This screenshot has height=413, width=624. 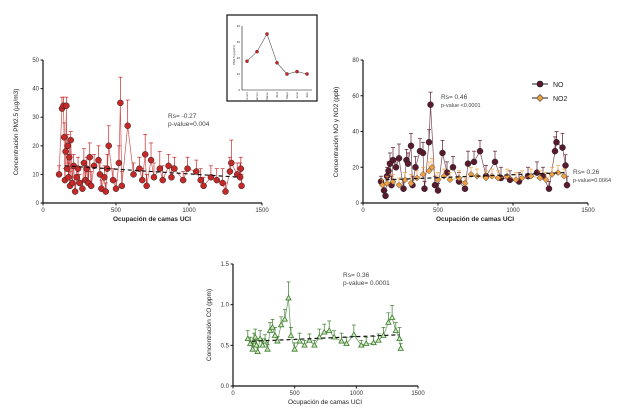 What do you see at coordinates (35, 61) in the screenshot?
I see `y-tick-label: 50` at bounding box center [35, 61].